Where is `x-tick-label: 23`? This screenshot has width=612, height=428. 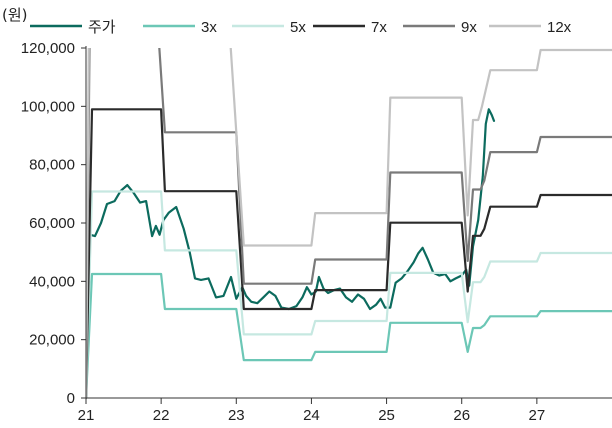 x-tick-label: 23 is located at coordinates (236, 415).